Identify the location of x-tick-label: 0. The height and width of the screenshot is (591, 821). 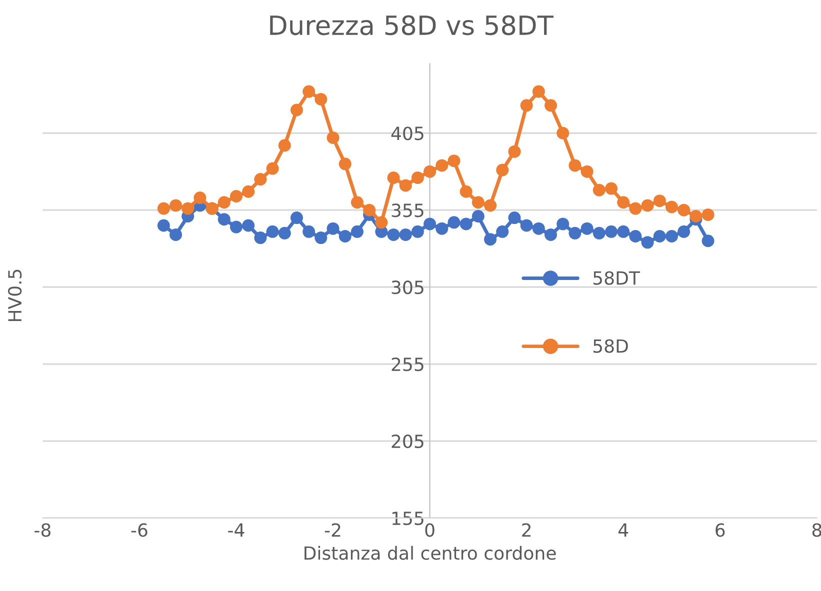
(429, 530).